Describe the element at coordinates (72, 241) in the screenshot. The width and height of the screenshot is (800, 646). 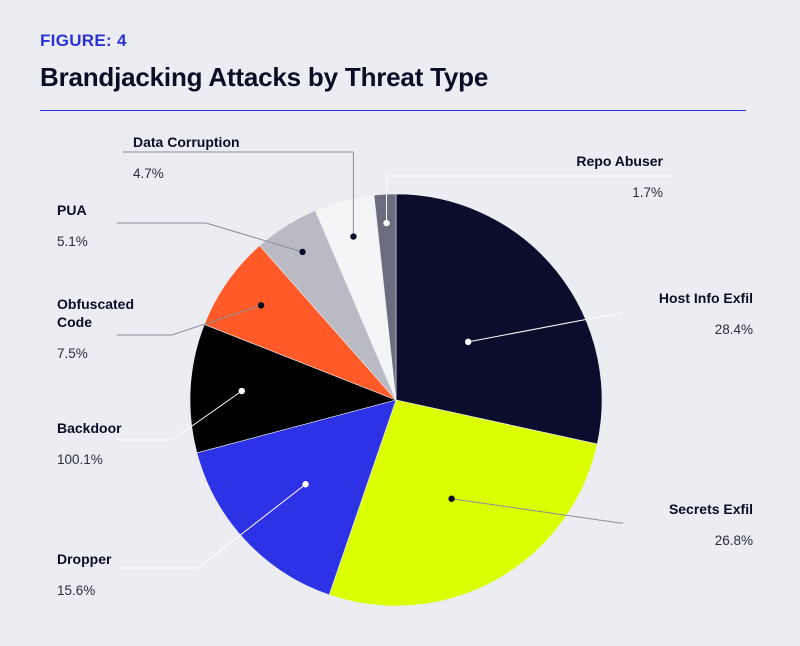
I see `slice-value-label: 5.1%` at that location.